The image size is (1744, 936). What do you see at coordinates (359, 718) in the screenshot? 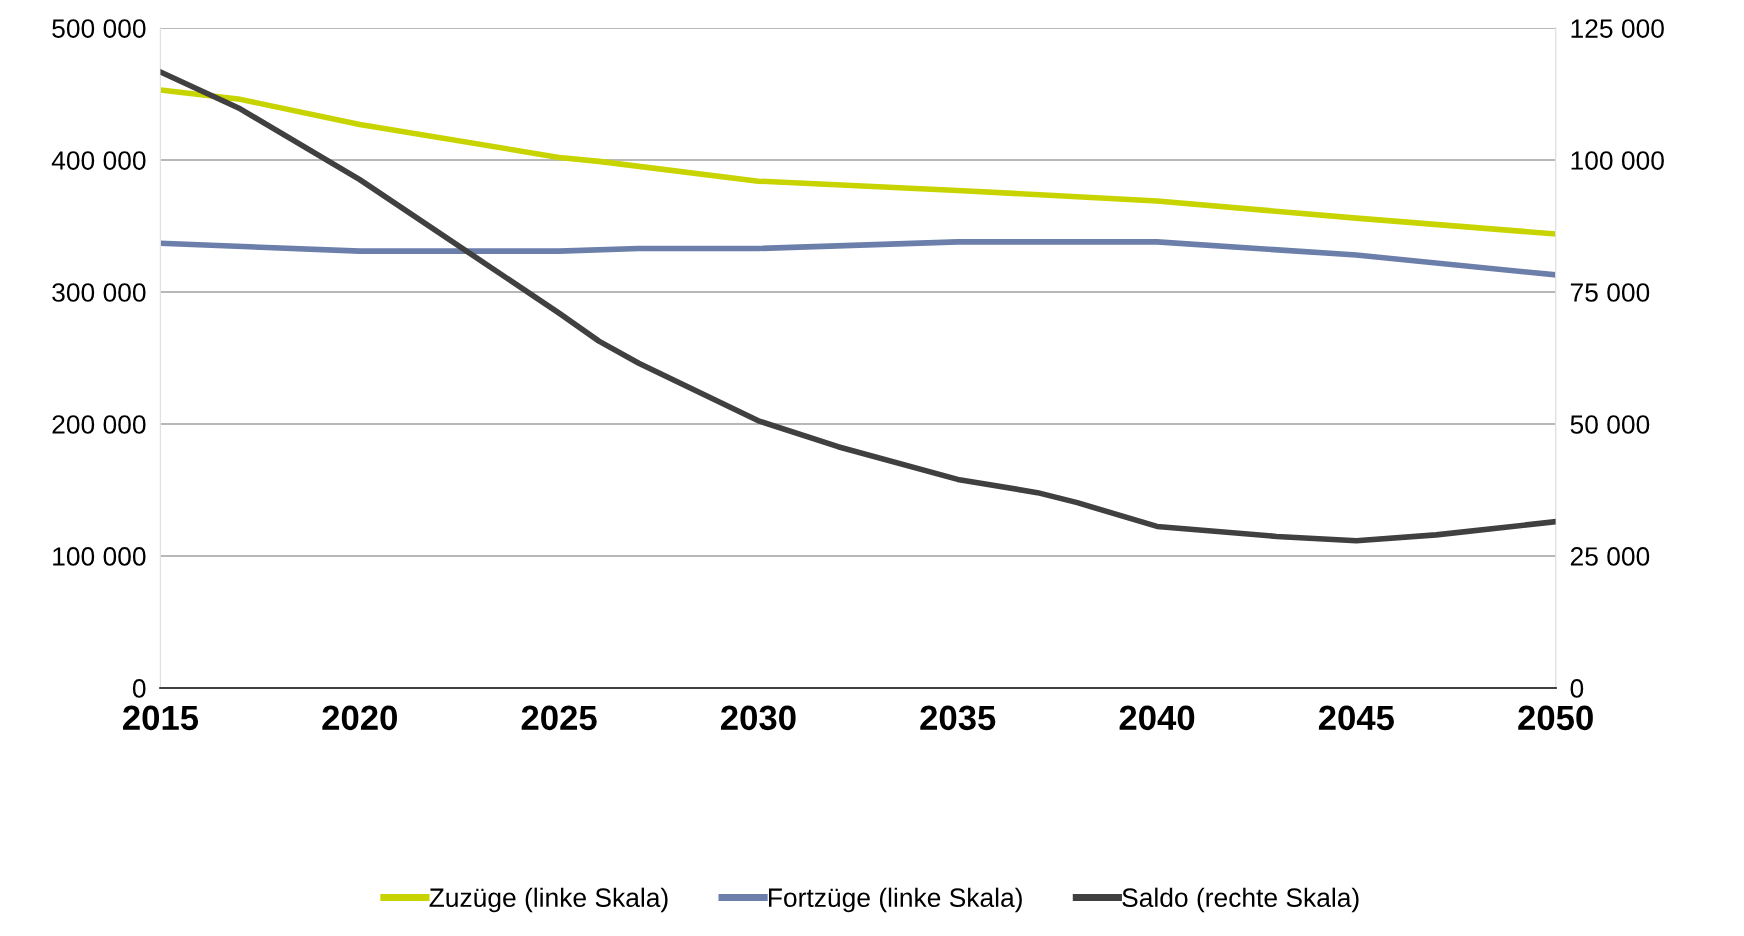
I see `x-tick-label: 2020` at bounding box center [359, 718].